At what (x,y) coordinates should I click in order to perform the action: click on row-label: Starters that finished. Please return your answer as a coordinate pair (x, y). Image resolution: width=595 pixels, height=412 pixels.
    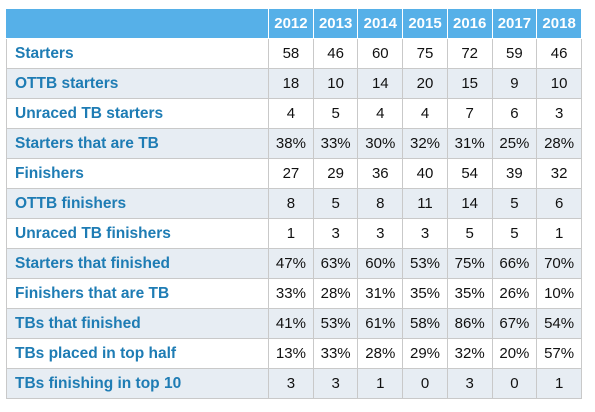
    Looking at the image, I should click on (137, 263).